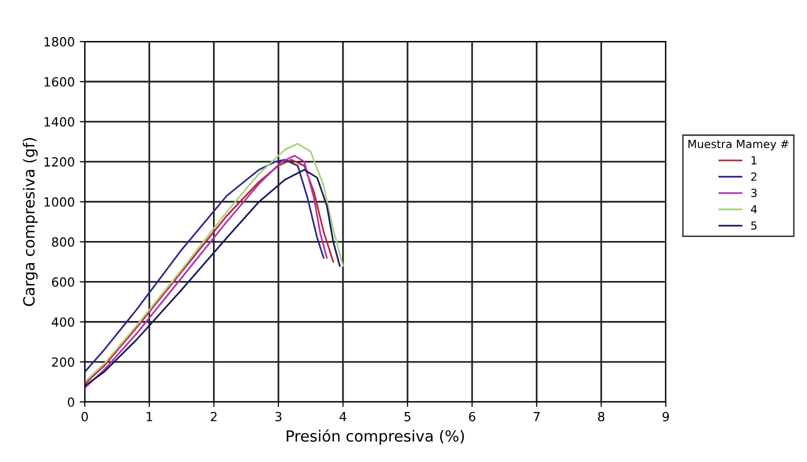  I want to click on x-tick-label: 3, so click(278, 417).